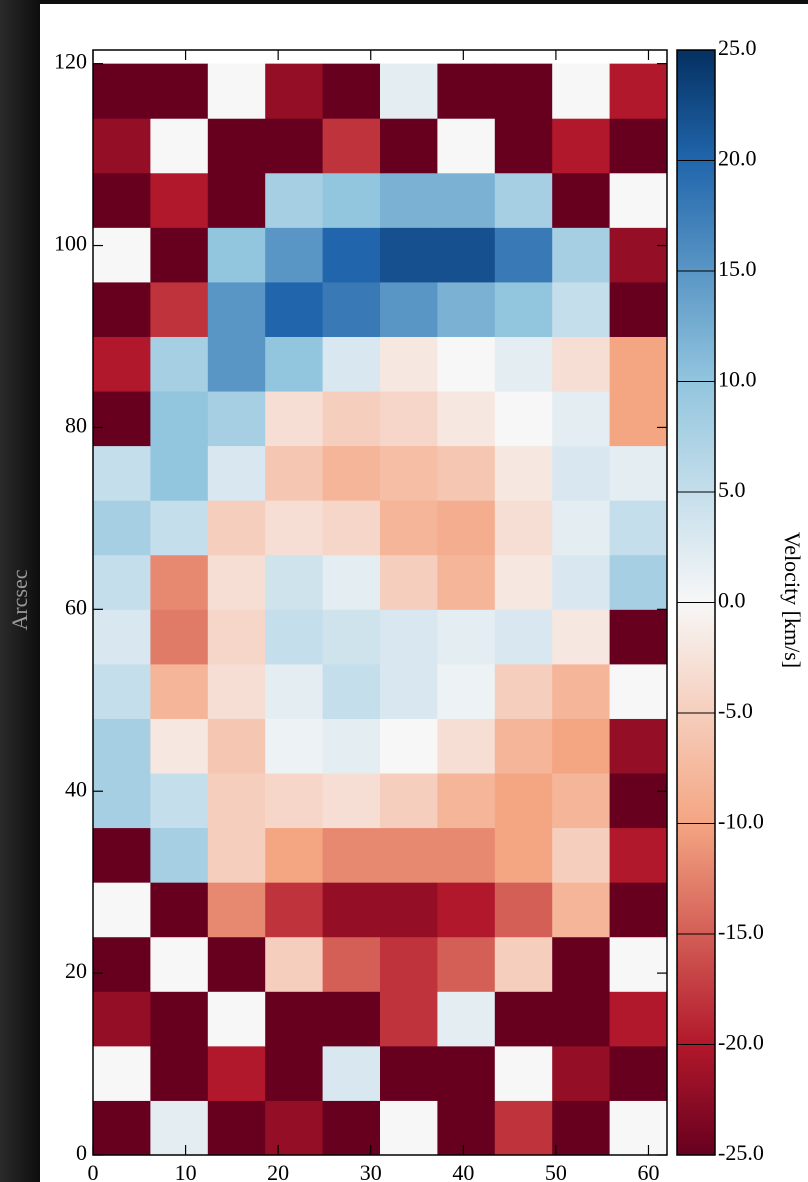 The image size is (808, 1182). What do you see at coordinates (463, 1171) in the screenshot?
I see `x-tick-label: 40` at bounding box center [463, 1171].